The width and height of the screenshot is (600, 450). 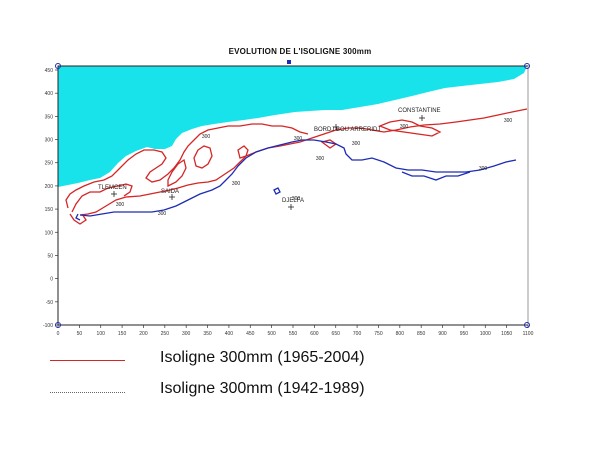 What do you see at coordinates (87, 360) in the screenshot?
I see `legend-line-recent` at bounding box center [87, 360].